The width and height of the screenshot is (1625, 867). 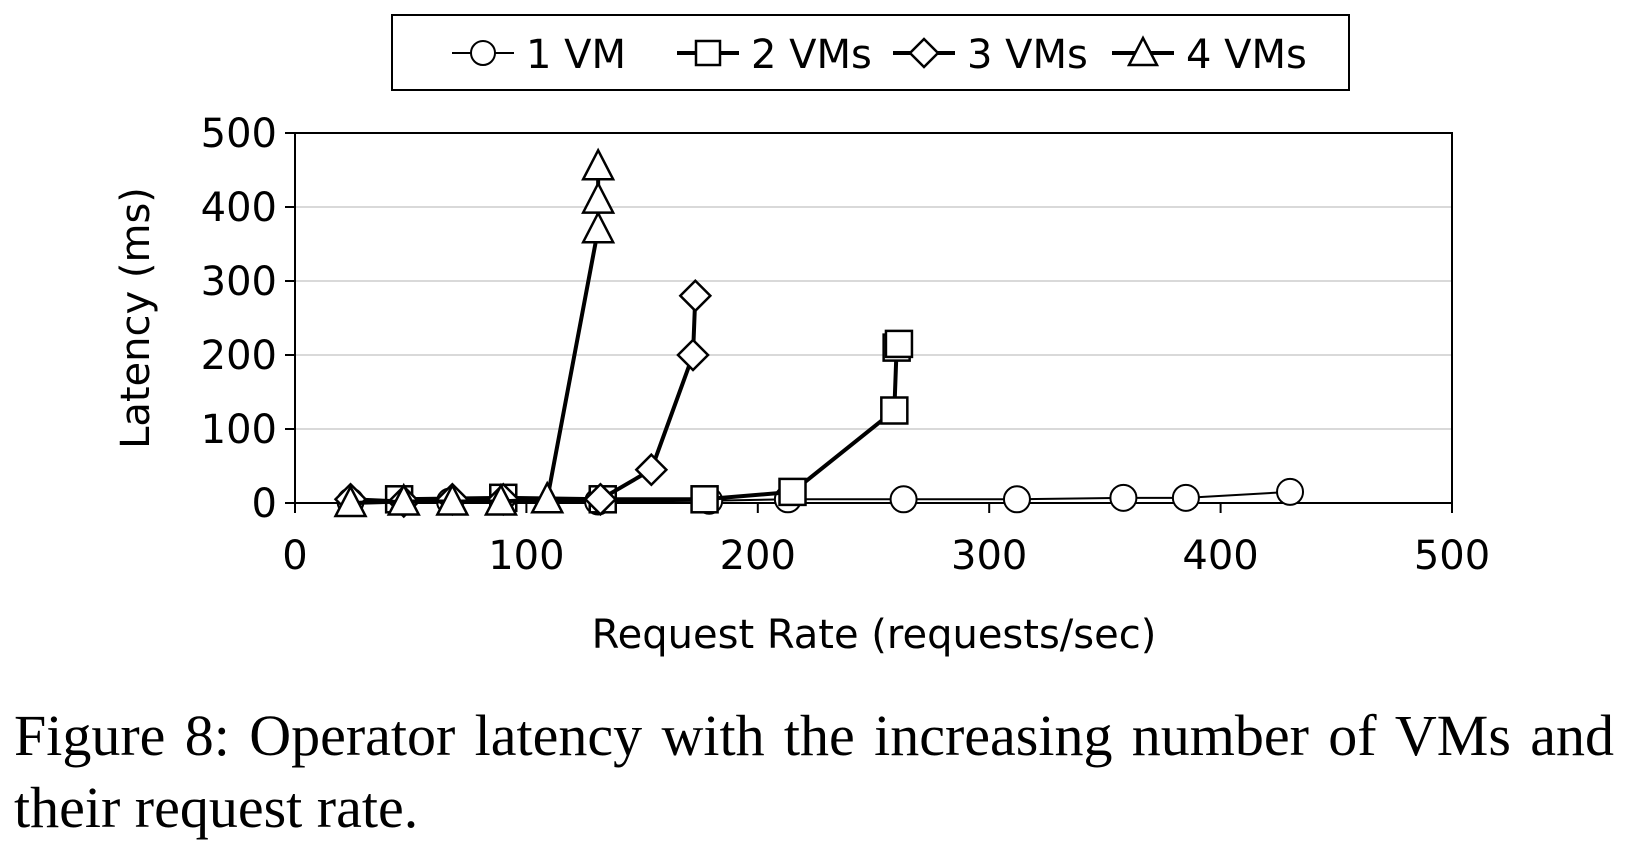 I want to click on x-tick-label: 500, so click(x=1452, y=556).